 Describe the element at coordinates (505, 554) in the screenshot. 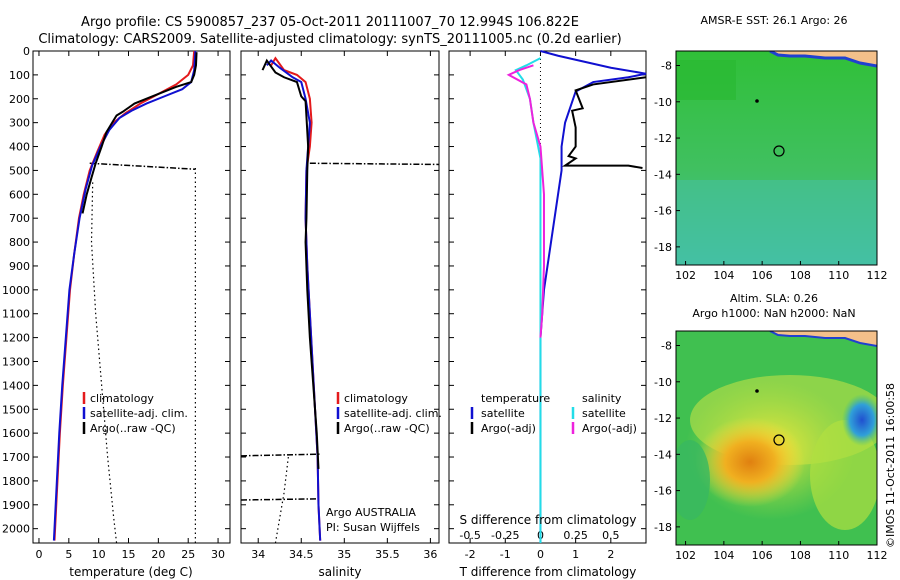

I see `x-tick-label: -1` at that location.